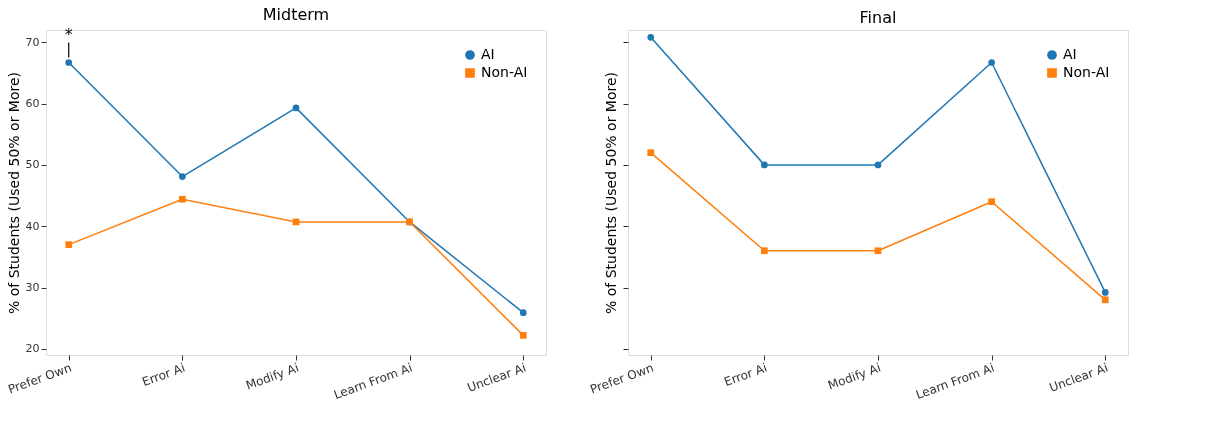 The width and height of the screenshot is (1223, 437). What do you see at coordinates (68, 34) in the screenshot?
I see `annotation: *` at bounding box center [68, 34].